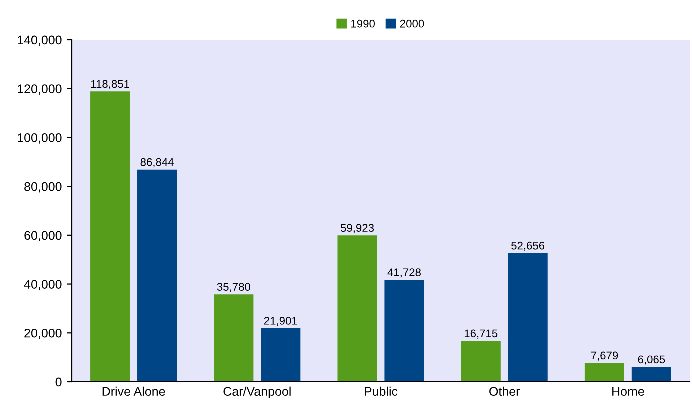 The image size is (692, 414). Describe the element at coordinates (134, 391) in the screenshot. I see `x-tick-label: Drive Alone` at that location.